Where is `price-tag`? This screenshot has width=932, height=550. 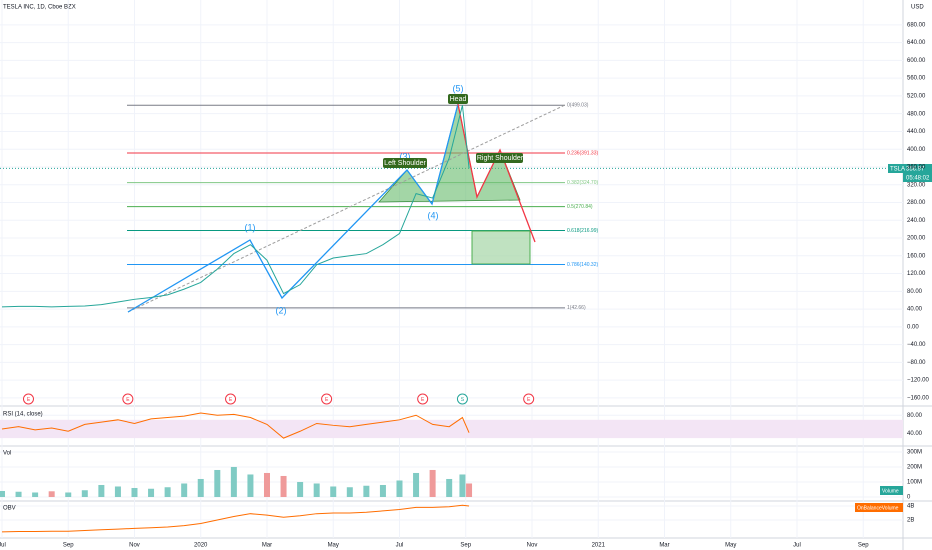
price-tag is located at coordinates (910, 168).